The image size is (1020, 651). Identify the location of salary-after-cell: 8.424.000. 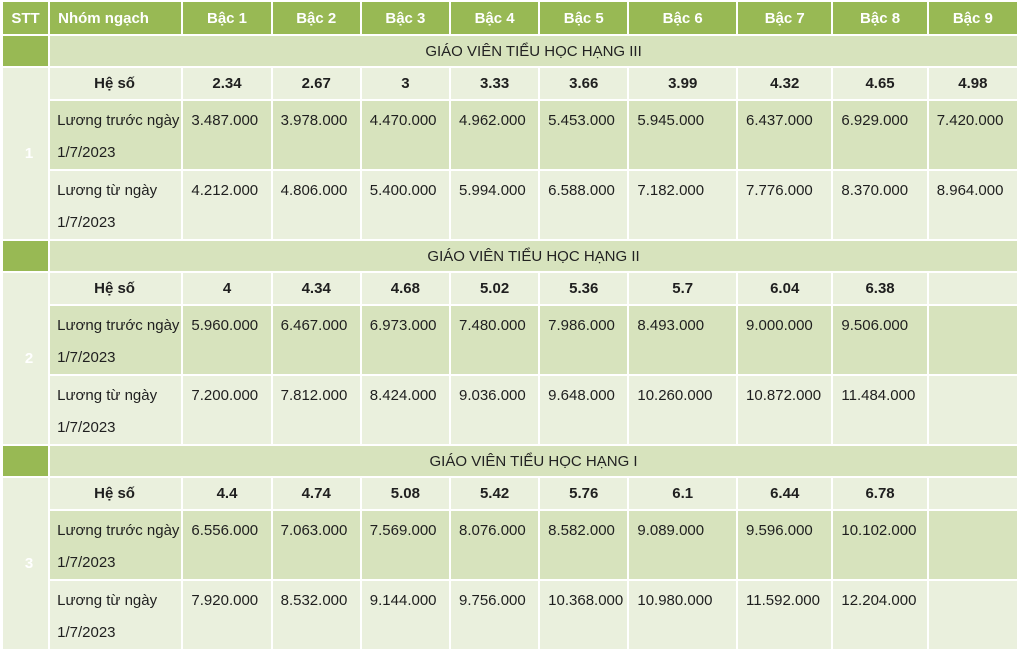
(405, 410).